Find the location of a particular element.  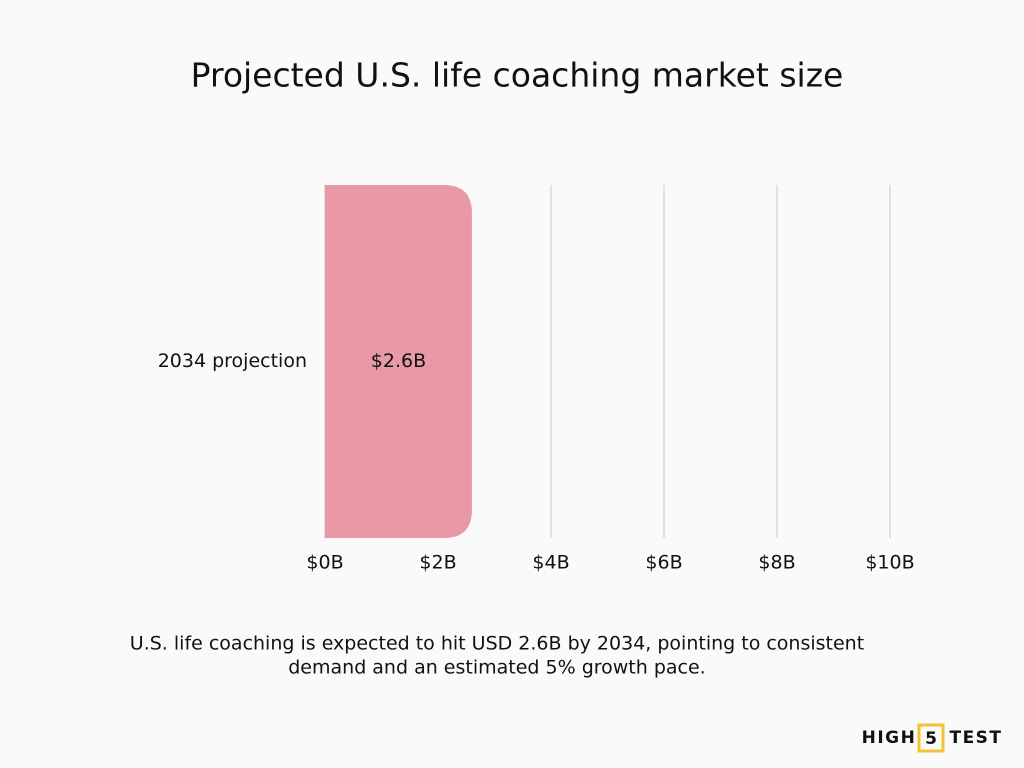

caption-line: demand and an estimated 5% growth pace. is located at coordinates (496, 668).